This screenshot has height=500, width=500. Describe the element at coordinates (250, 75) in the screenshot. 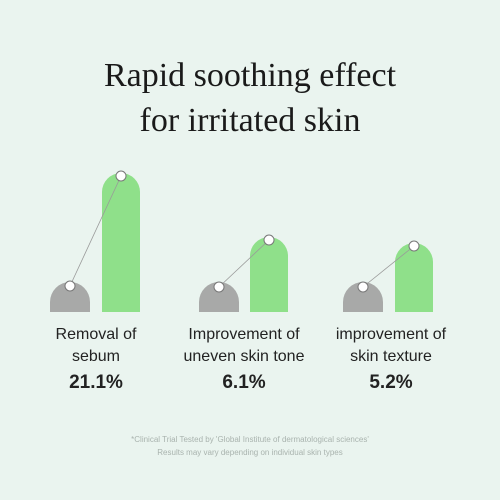

I see `title-line: Rapid soothing effect` at that location.